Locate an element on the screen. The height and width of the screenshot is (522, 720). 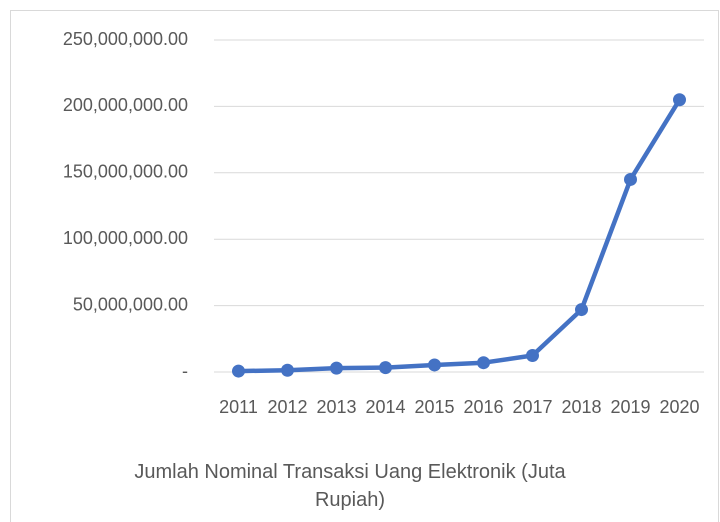
x-tick-label: 2019 is located at coordinates (630, 407).